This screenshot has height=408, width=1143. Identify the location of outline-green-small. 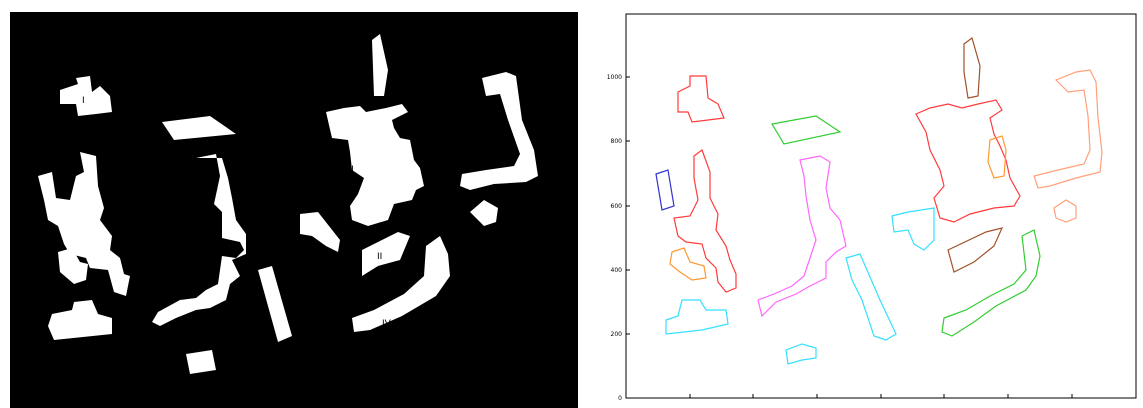
(806, 130).